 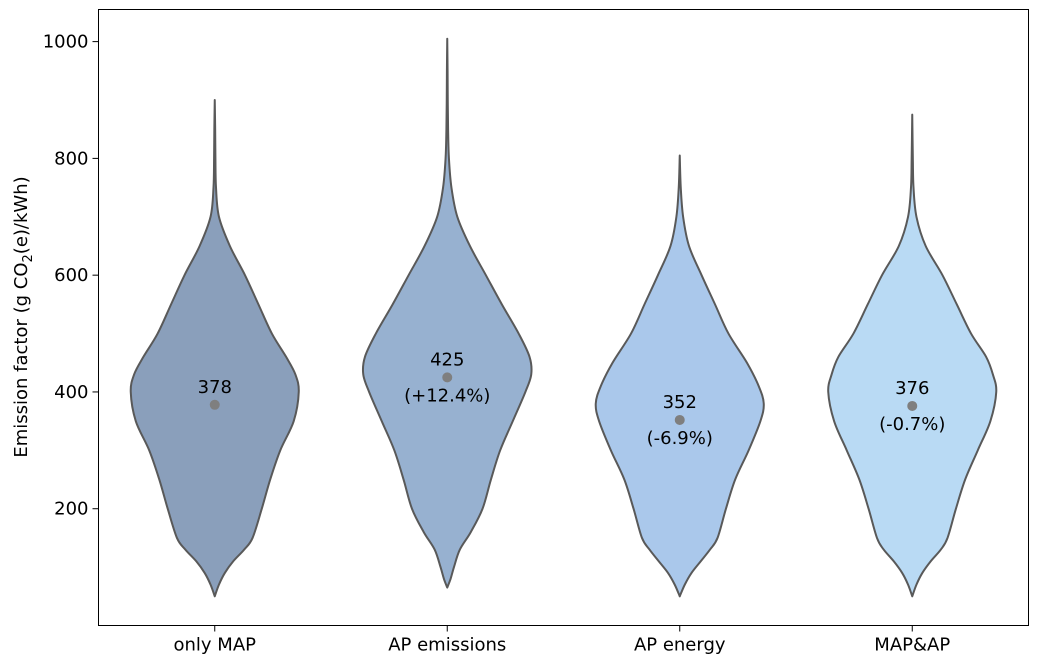 What do you see at coordinates (21, 359) in the screenshot?
I see `y-axis-label-main: Emission factor (g CO` at bounding box center [21, 359].